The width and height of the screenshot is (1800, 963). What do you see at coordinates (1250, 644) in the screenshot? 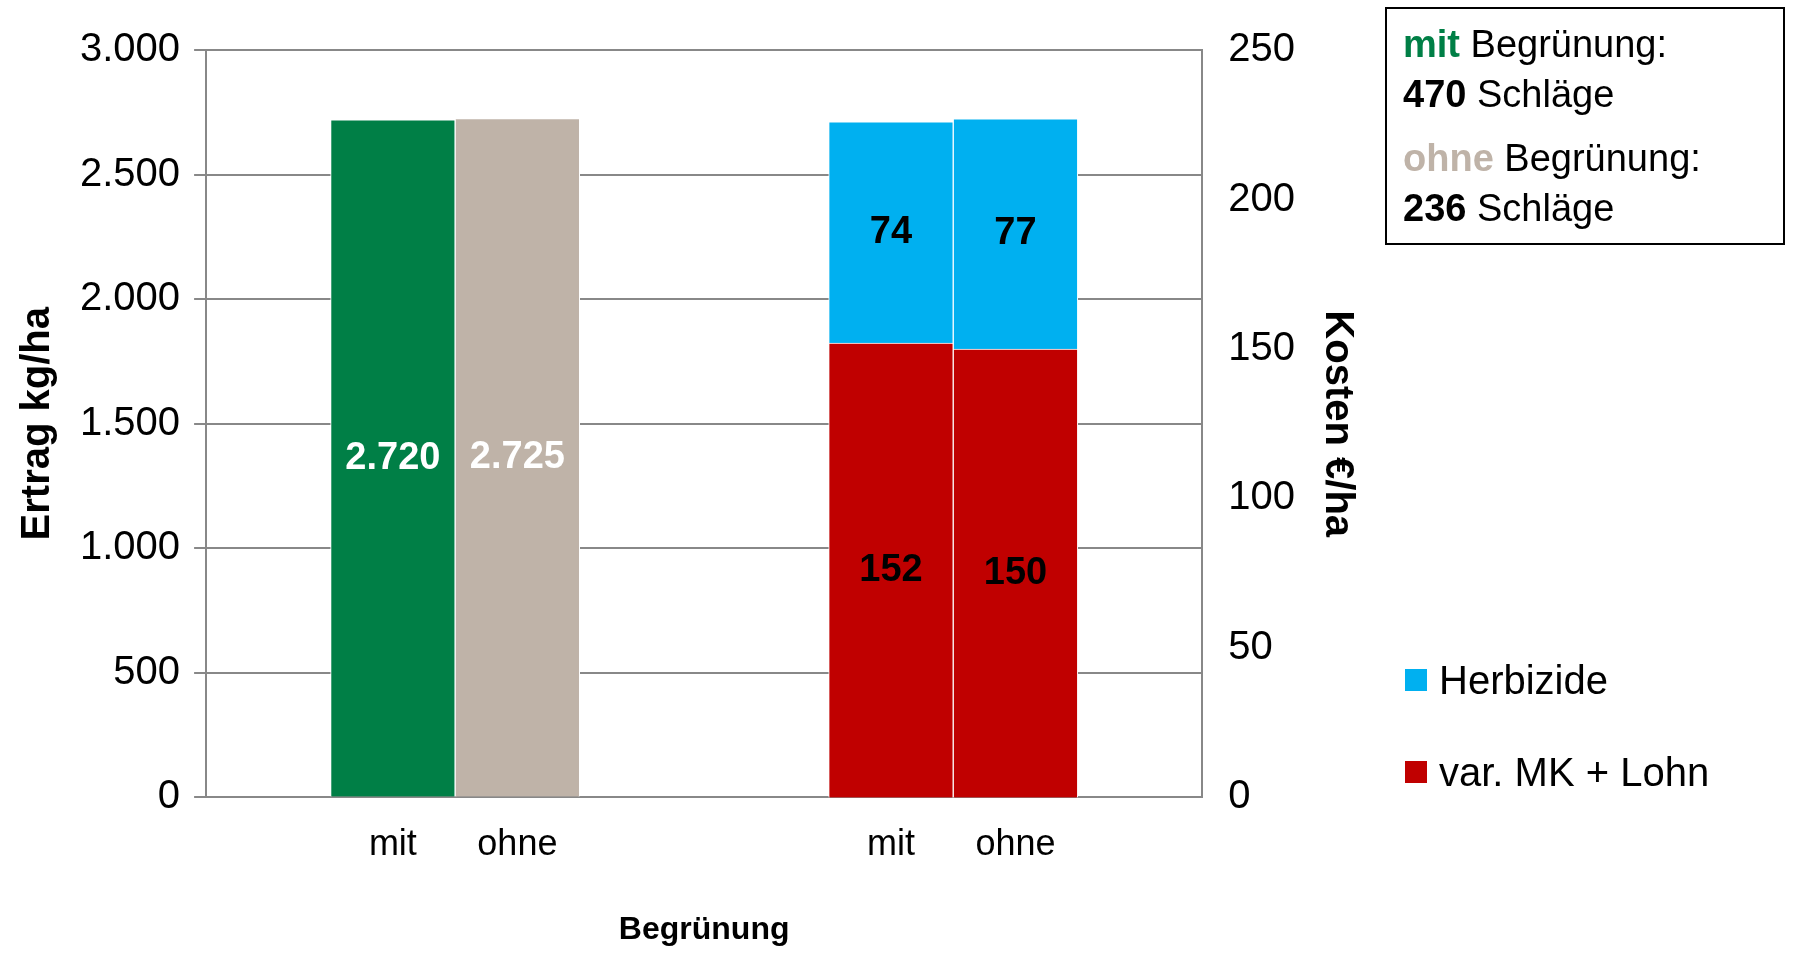
I see `y2-tick-label: 50` at bounding box center [1250, 644].